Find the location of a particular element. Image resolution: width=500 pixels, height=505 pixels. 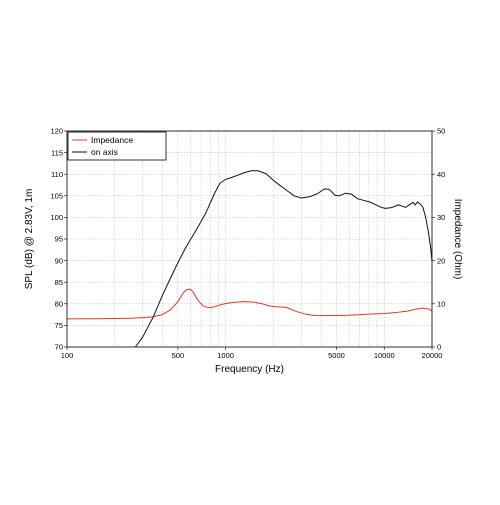

y-tick-label: 105 is located at coordinates (56, 196).